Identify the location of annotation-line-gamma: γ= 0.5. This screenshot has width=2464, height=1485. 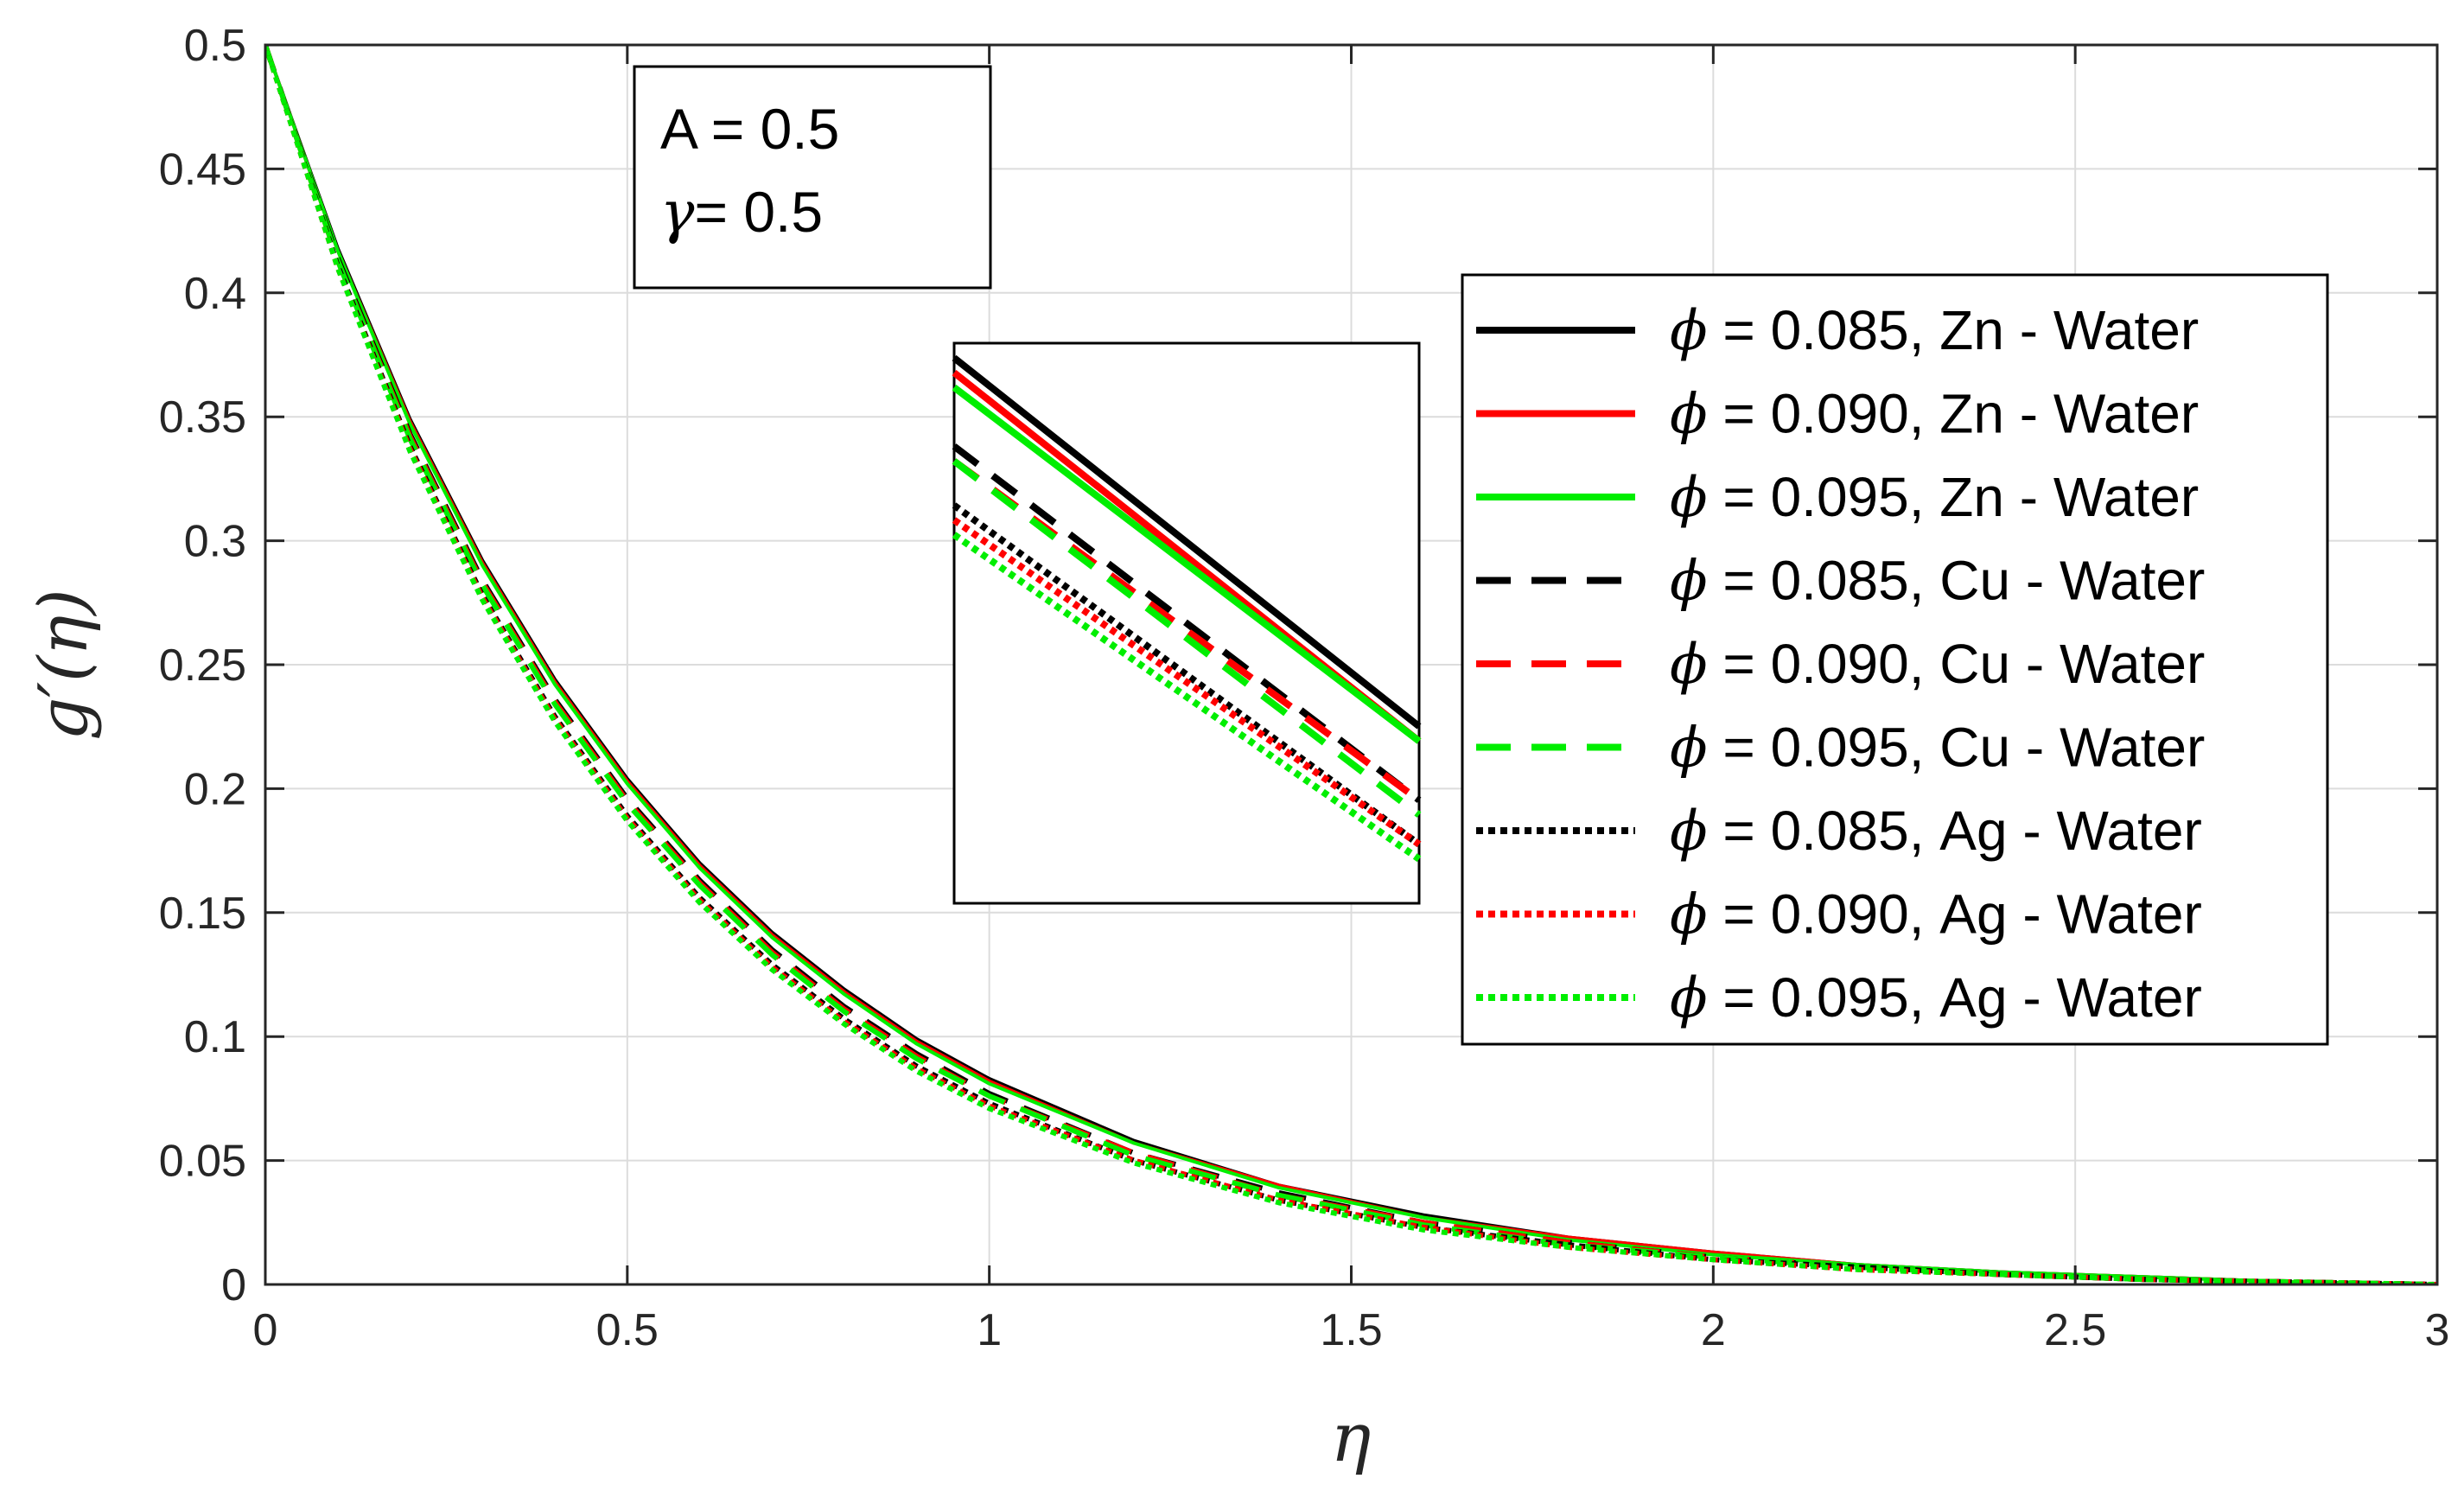
(741, 212).